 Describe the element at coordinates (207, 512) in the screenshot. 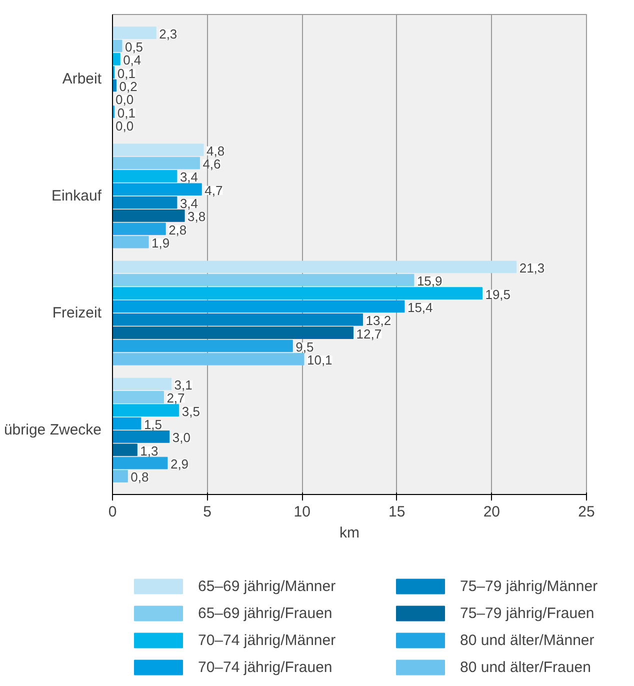

I see `x-tick-label: 5` at that location.